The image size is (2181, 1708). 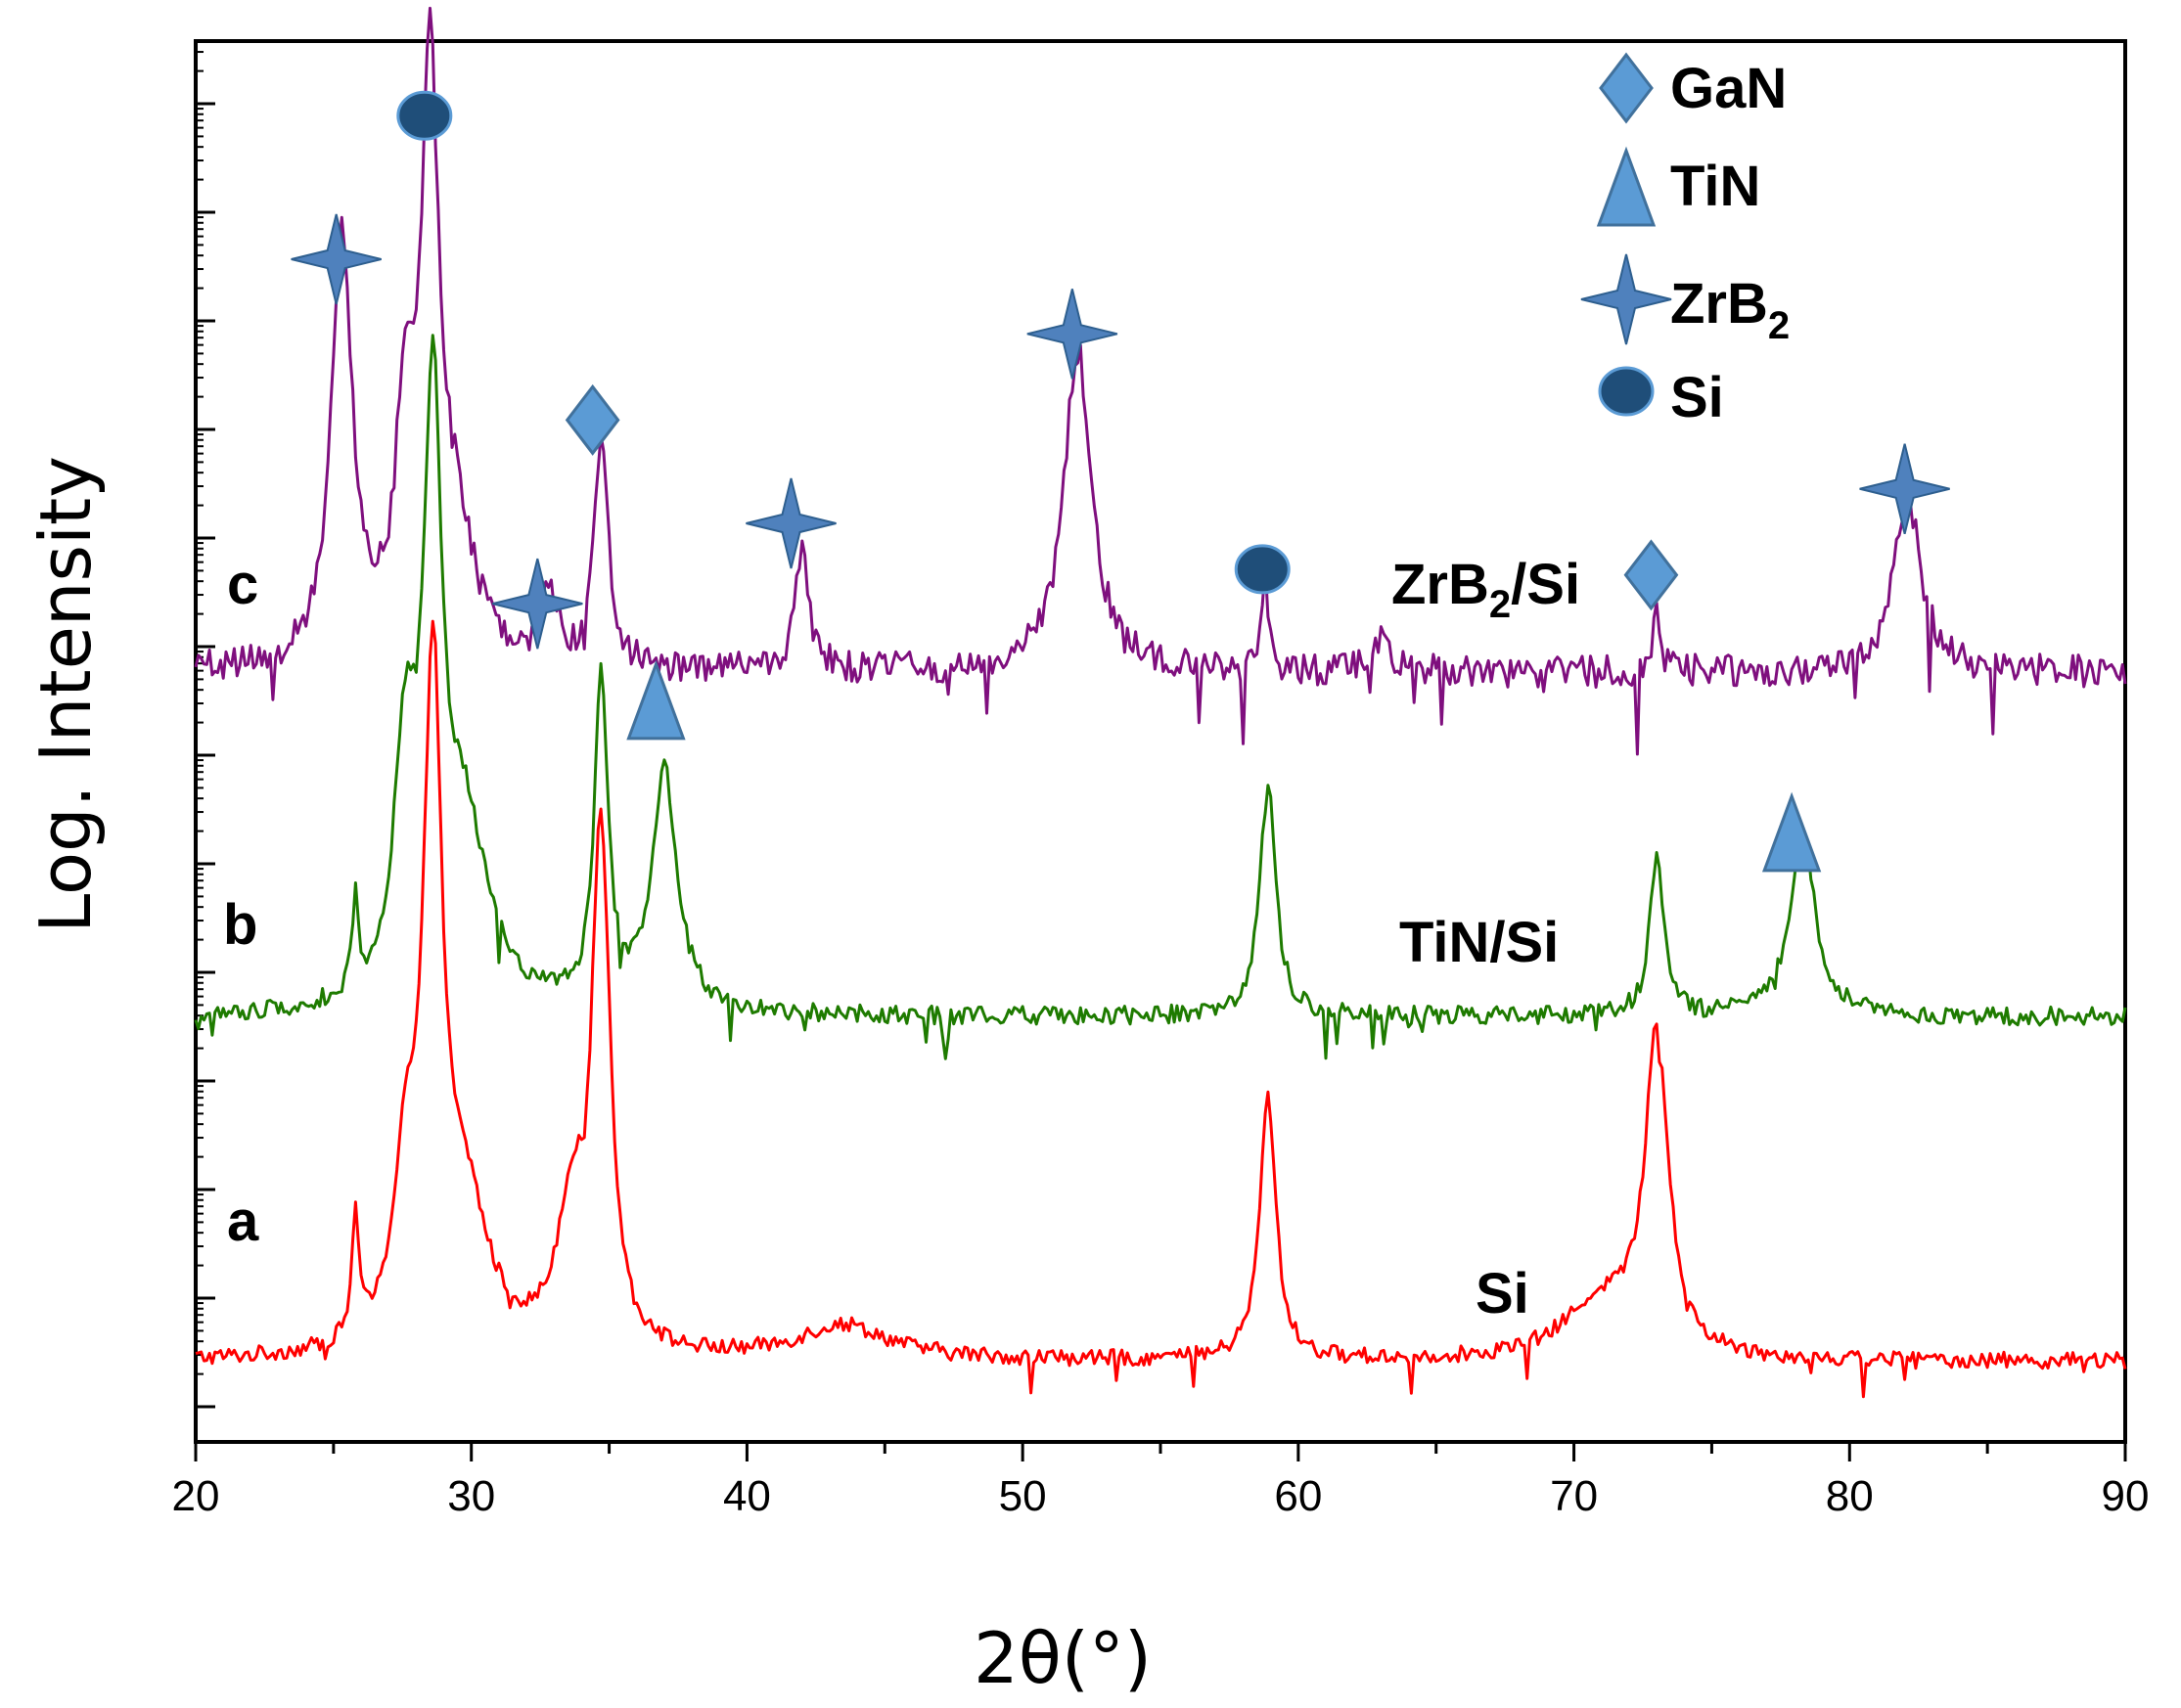 What do you see at coordinates (1728, 88) in the screenshot?
I see `legend-label-gan: GaN` at bounding box center [1728, 88].